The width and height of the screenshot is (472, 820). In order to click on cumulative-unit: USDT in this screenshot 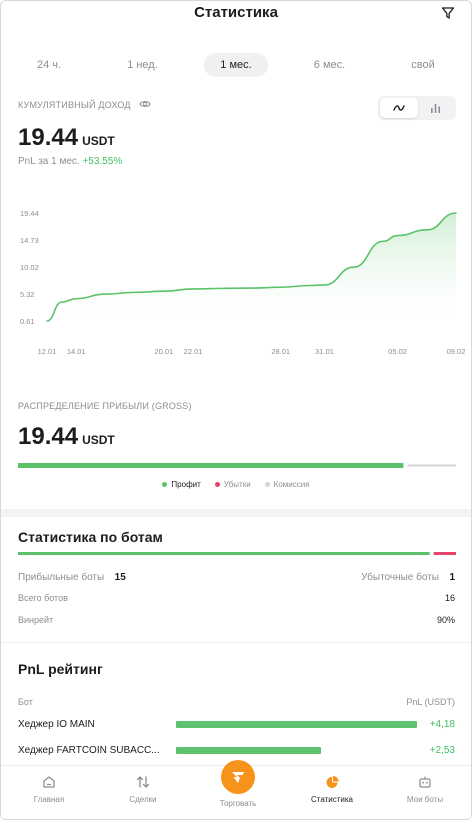, I will do `click(98, 141)`.